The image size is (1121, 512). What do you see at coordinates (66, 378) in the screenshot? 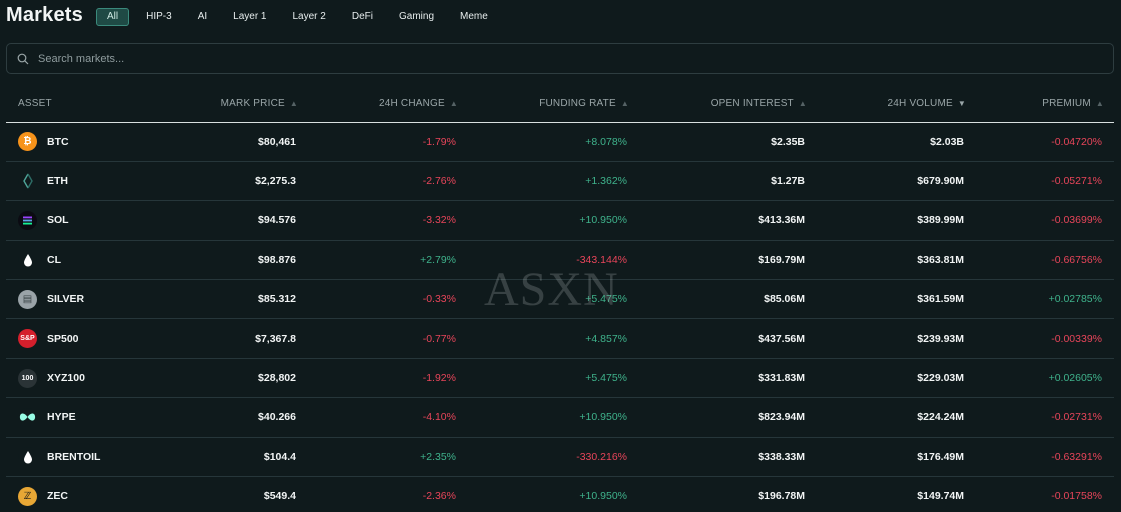
I see `asset-name: XYZ100` at bounding box center [66, 378].